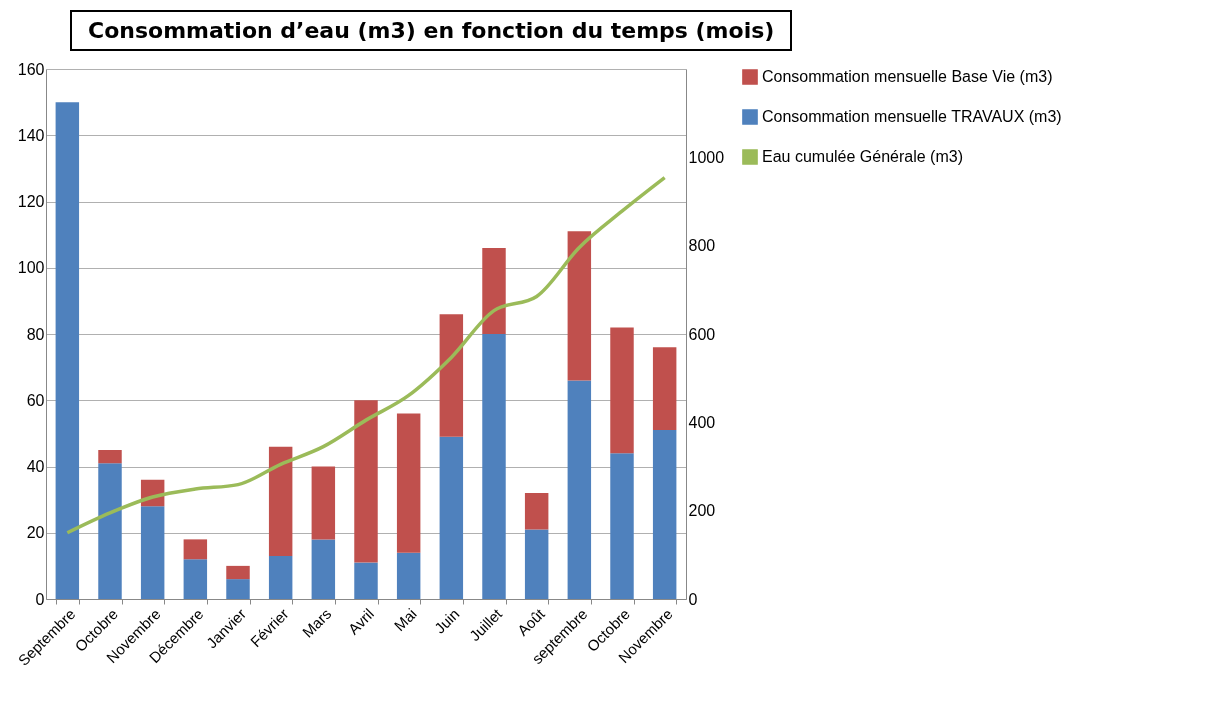 The width and height of the screenshot is (1215, 717). What do you see at coordinates (693, 599) in the screenshot?
I see `y2-tick-label: 0` at bounding box center [693, 599].